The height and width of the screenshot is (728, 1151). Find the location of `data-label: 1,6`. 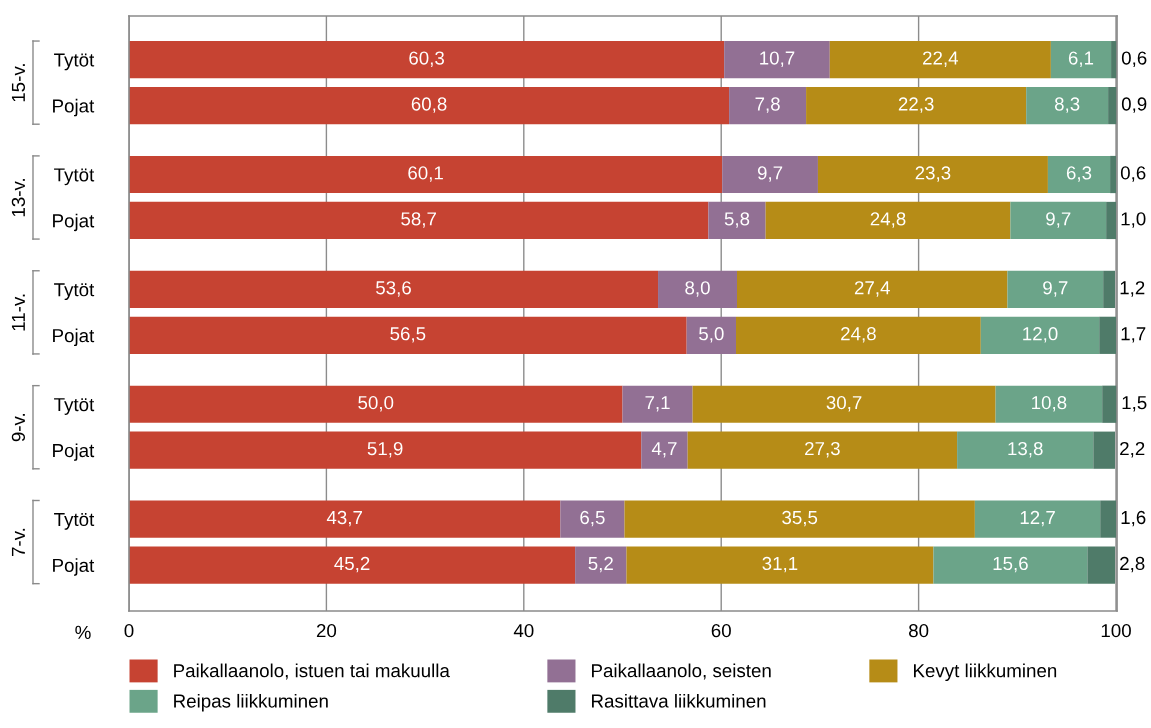

data-label: 1,6 is located at coordinates (1133, 518).